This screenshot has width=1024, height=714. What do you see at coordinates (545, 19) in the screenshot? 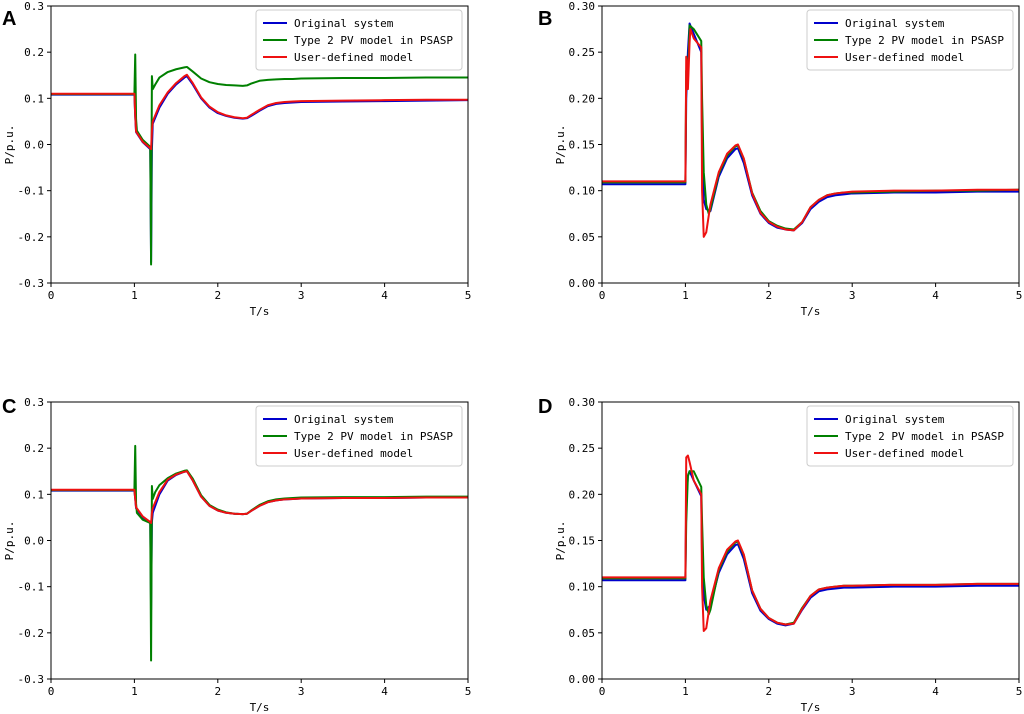
I see `panel-letter: B` at bounding box center [545, 19].